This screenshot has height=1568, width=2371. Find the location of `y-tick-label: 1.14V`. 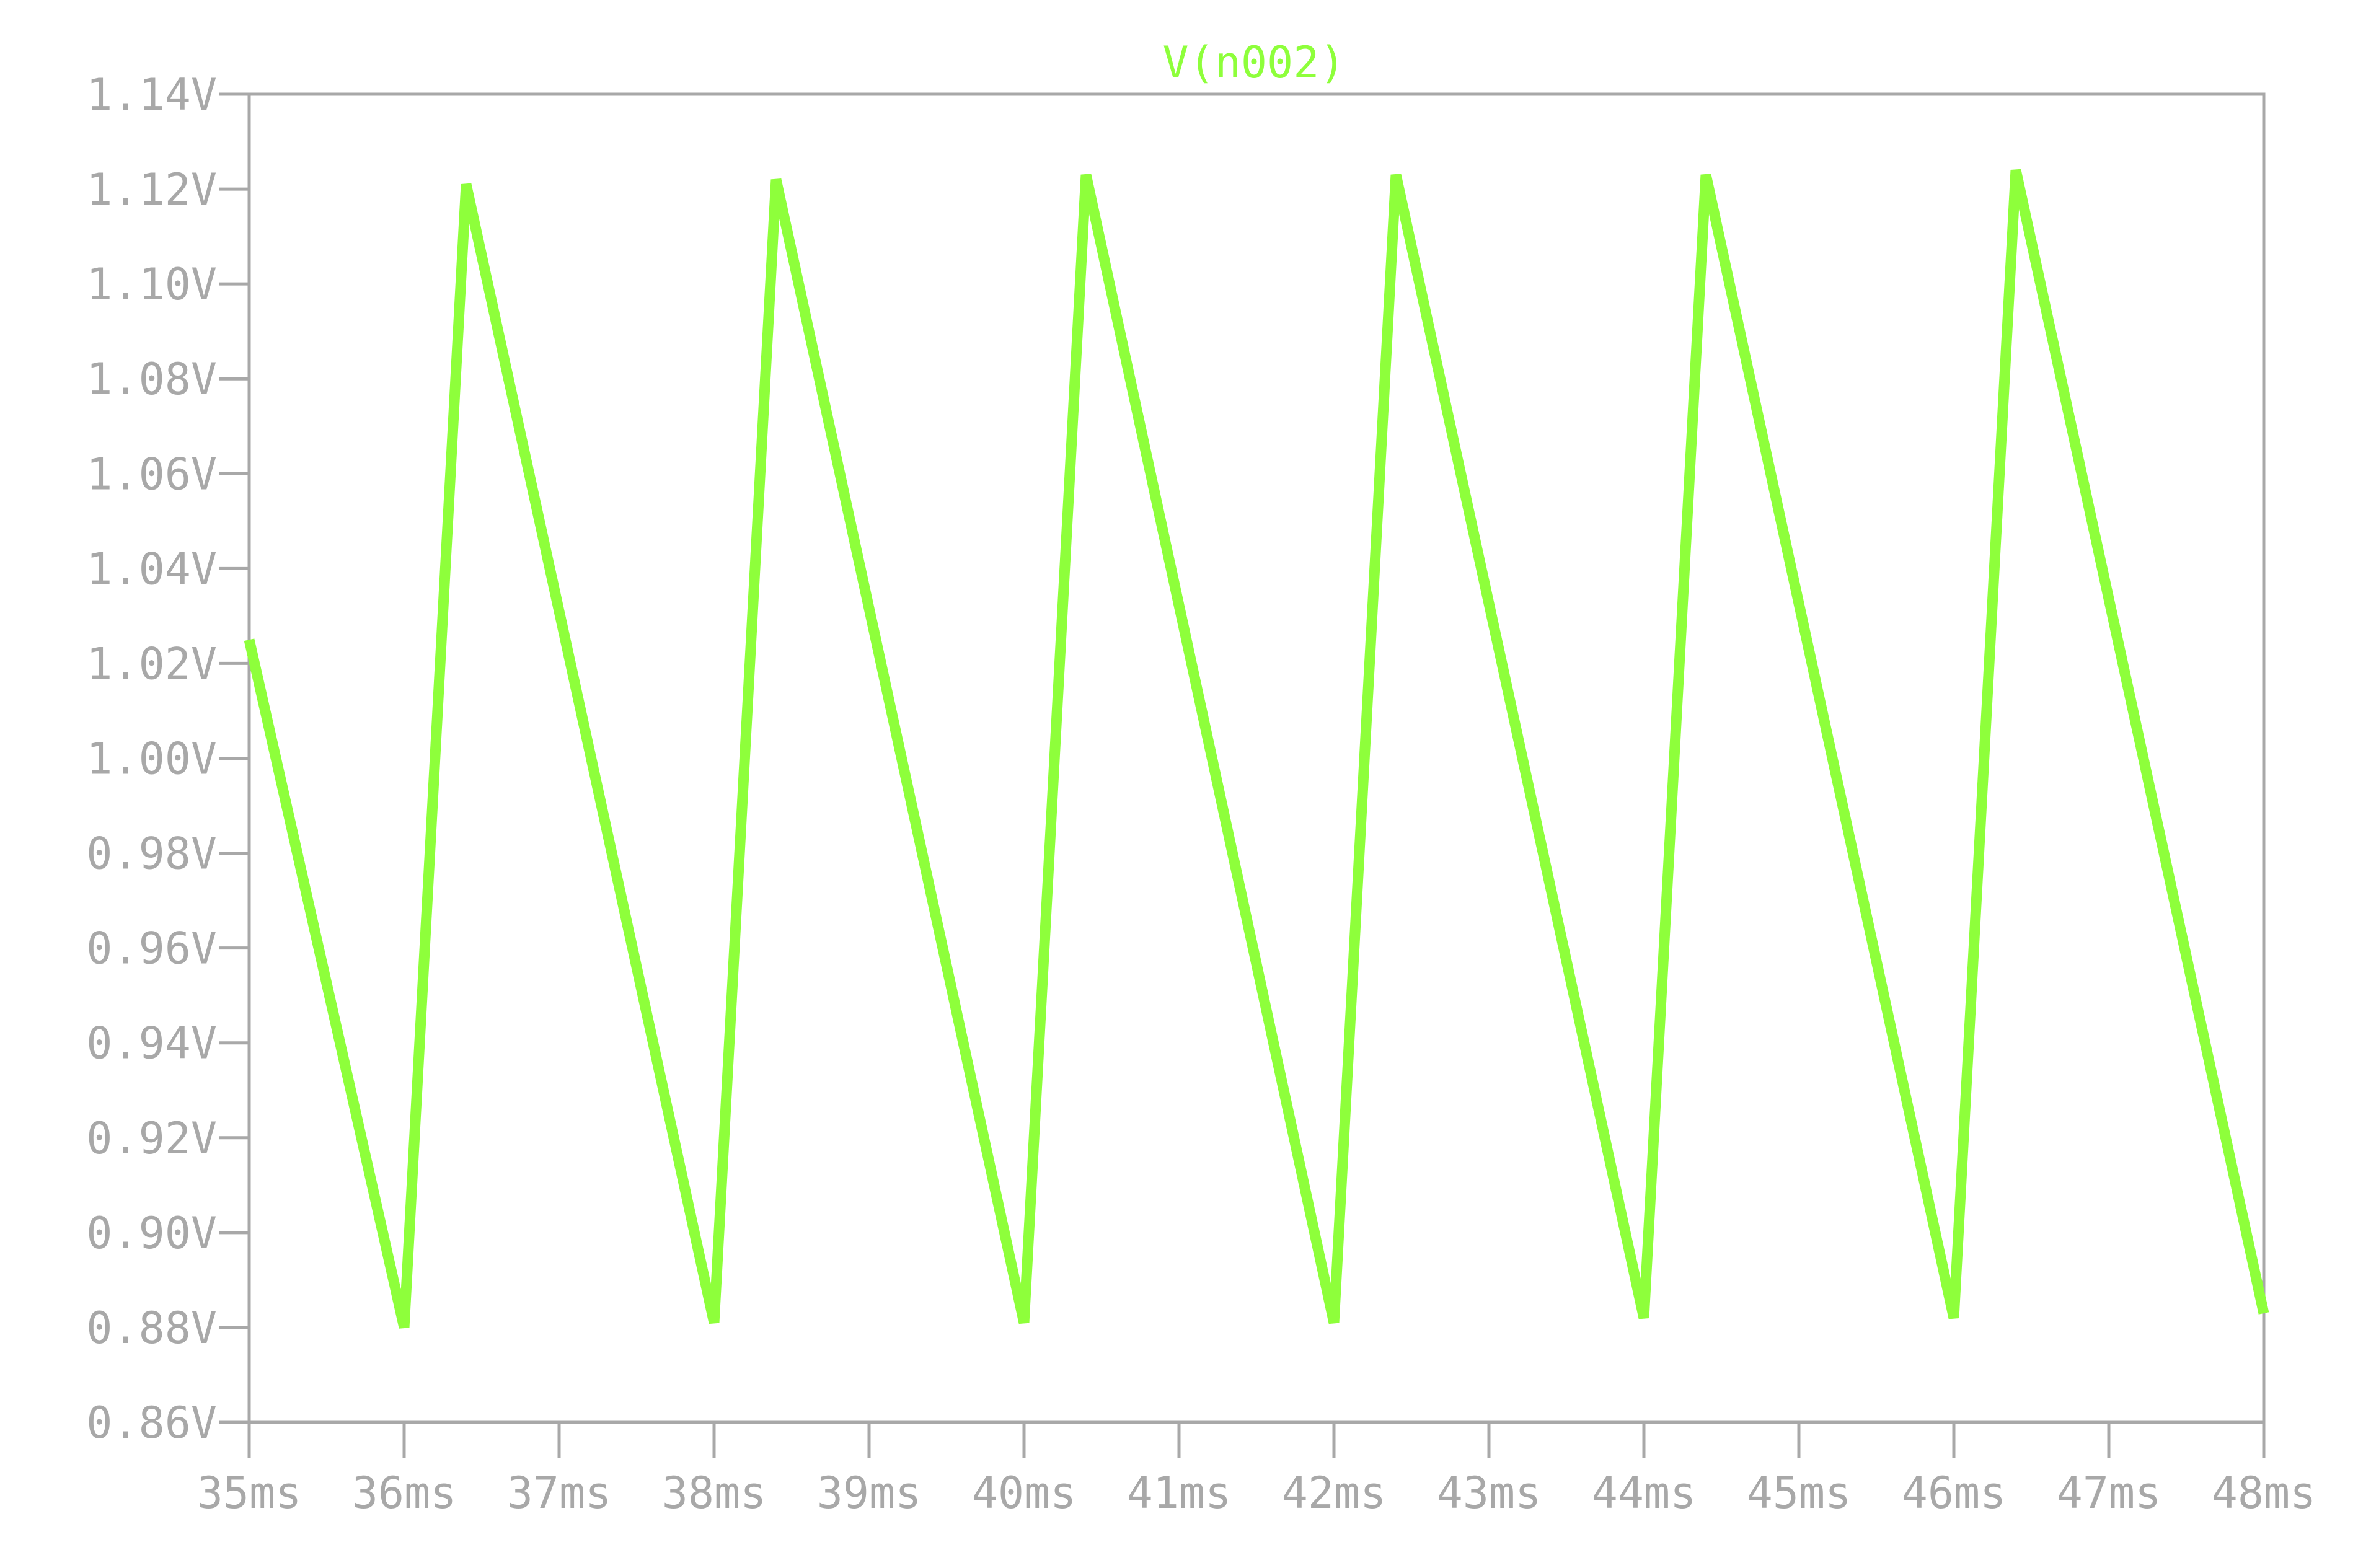

y-tick-label: 1.14V is located at coordinates (152, 94).